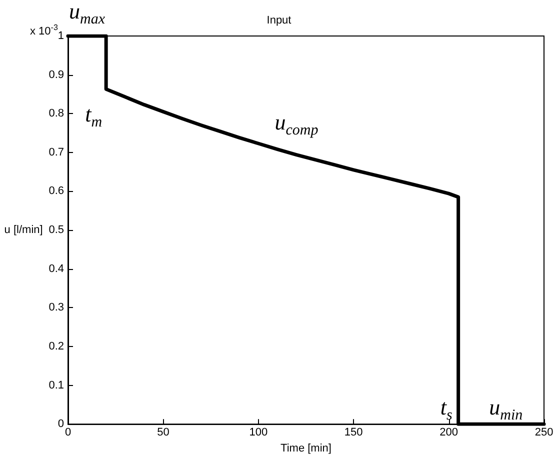  What do you see at coordinates (61, 424) in the screenshot?
I see `y-tick-label: 0` at bounding box center [61, 424].